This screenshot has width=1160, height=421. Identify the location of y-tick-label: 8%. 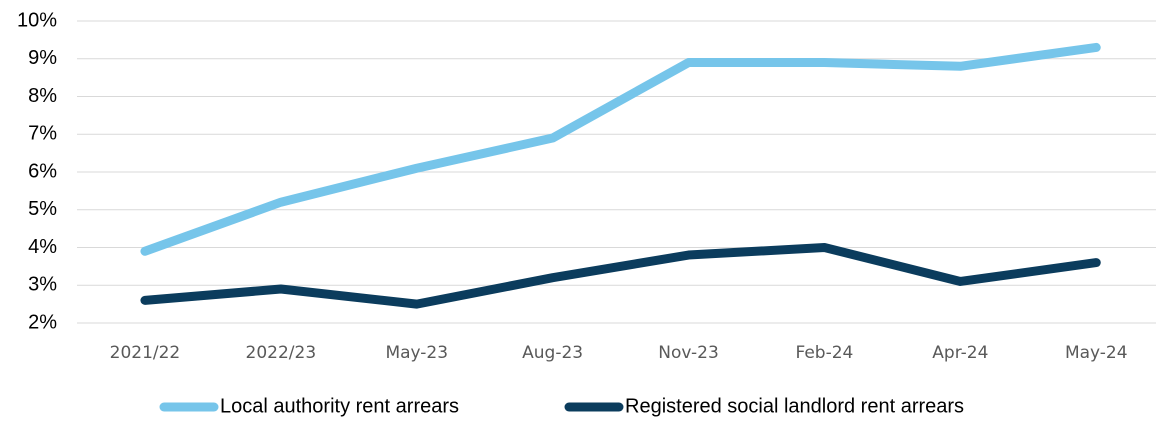
(42, 96).